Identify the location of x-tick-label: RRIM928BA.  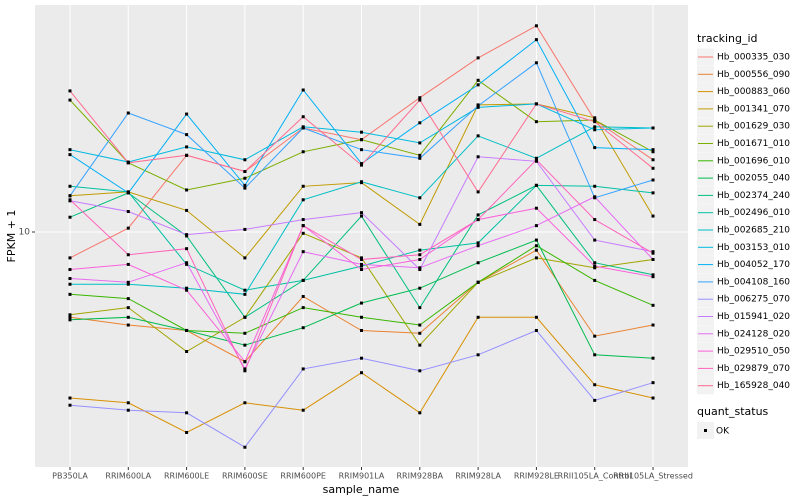
(419, 476).